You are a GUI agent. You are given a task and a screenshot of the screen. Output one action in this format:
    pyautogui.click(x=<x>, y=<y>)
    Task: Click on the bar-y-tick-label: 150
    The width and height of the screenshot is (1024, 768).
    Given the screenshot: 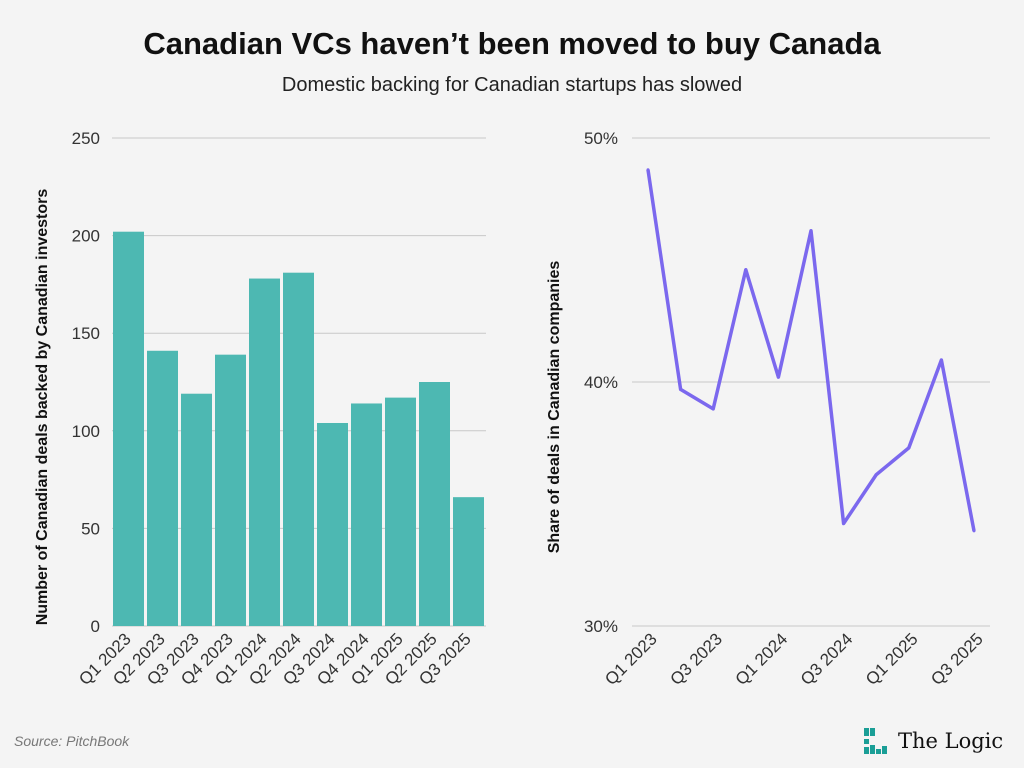 What is the action you would take?
    pyautogui.click(x=86, y=333)
    